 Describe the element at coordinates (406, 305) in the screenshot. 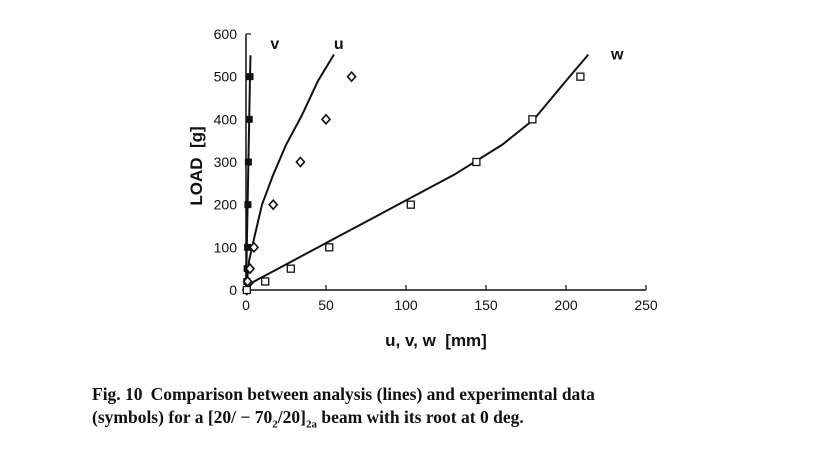

I see `x-tick-label: 100` at that location.